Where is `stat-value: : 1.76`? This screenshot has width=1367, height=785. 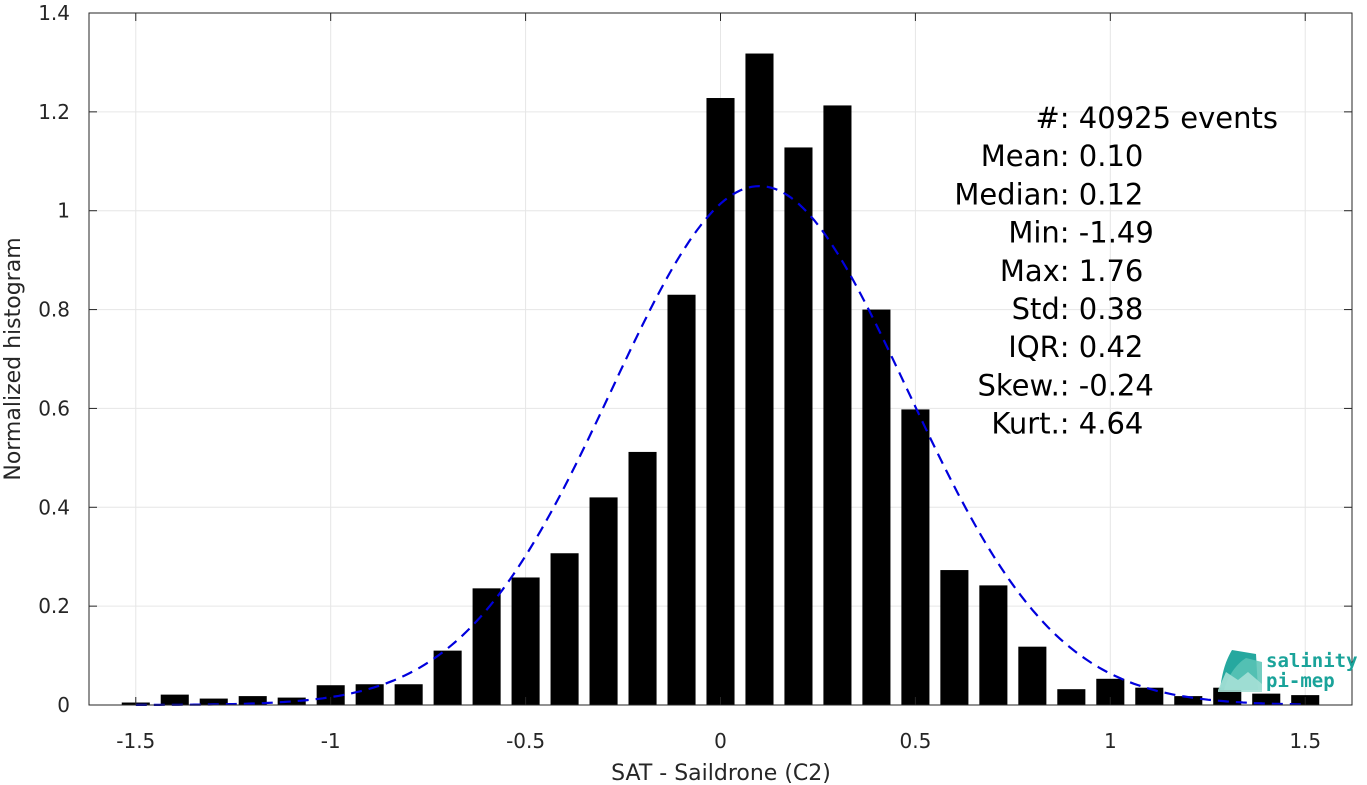 stat-value: : 1.76 is located at coordinates (1102, 271).